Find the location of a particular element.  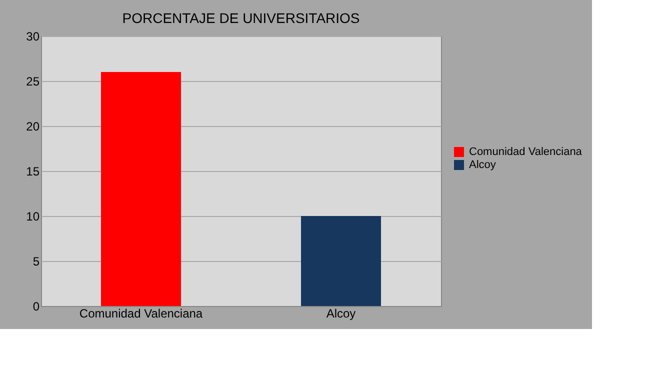

y-tick-label: 20 is located at coordinates (33, 127).